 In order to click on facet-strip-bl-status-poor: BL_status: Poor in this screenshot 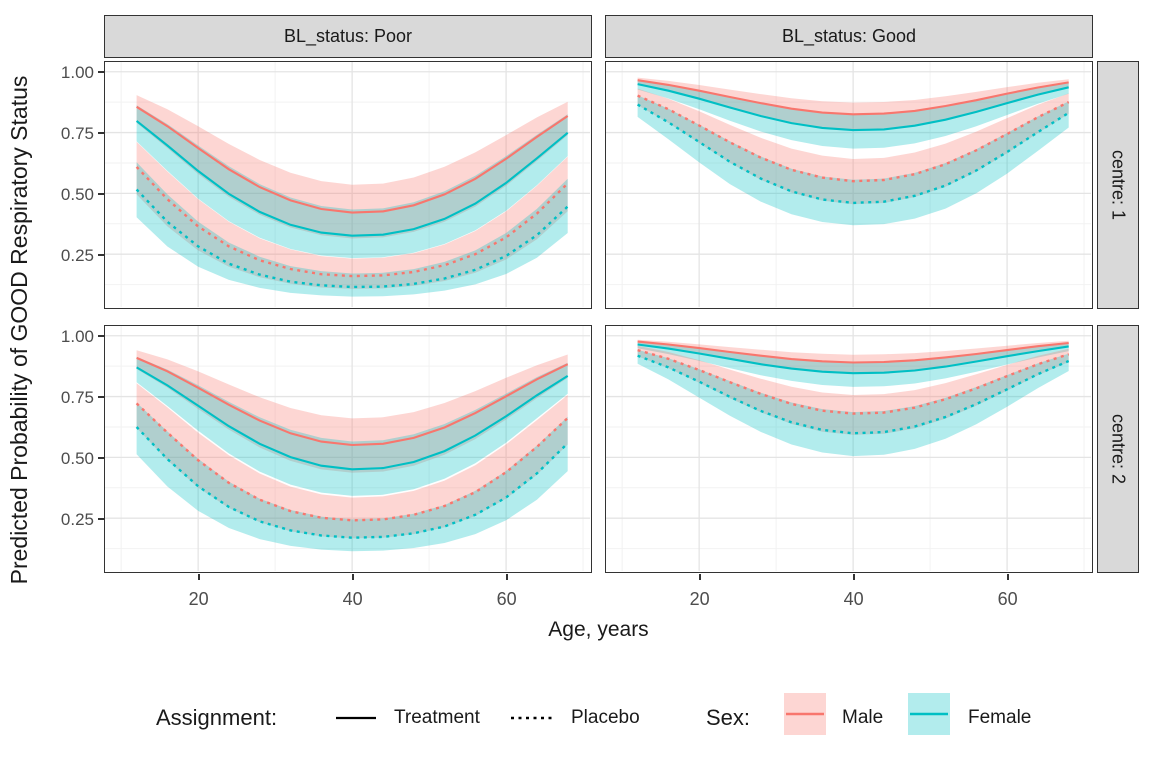, I will do `click(348, 36)`.